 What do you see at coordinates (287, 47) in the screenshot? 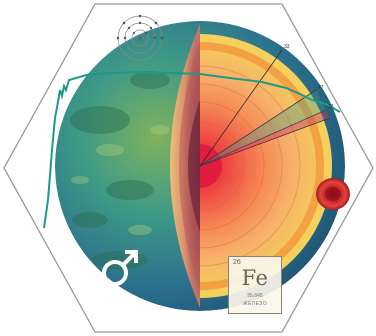
I see `angle-label-1: 33` at bounding box center [287, 47].